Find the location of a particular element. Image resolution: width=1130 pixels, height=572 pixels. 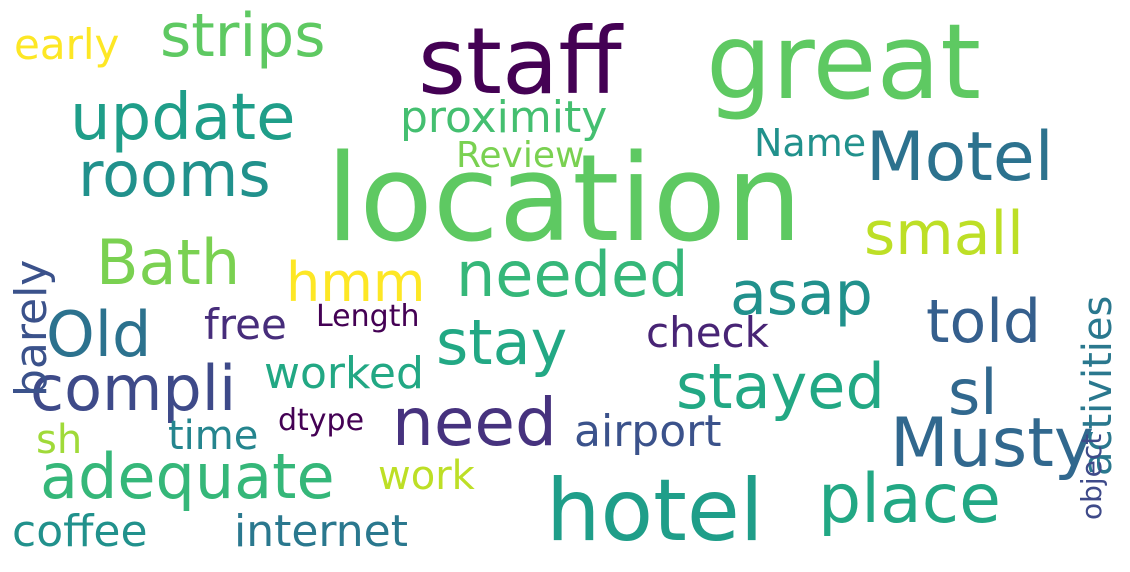

word-object: object is located at coordinates (1091, 476).